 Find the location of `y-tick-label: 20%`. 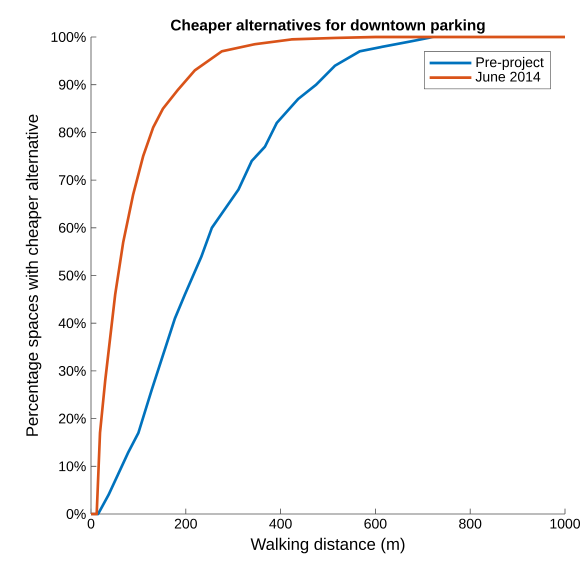

y-tick-label: 20% is located at coordinates (72, 419).